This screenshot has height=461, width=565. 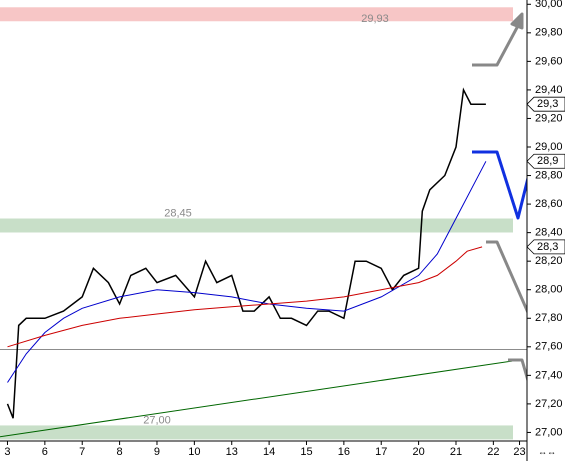 I want to click on x-tick-label: 20, so click(x=418, y=452).